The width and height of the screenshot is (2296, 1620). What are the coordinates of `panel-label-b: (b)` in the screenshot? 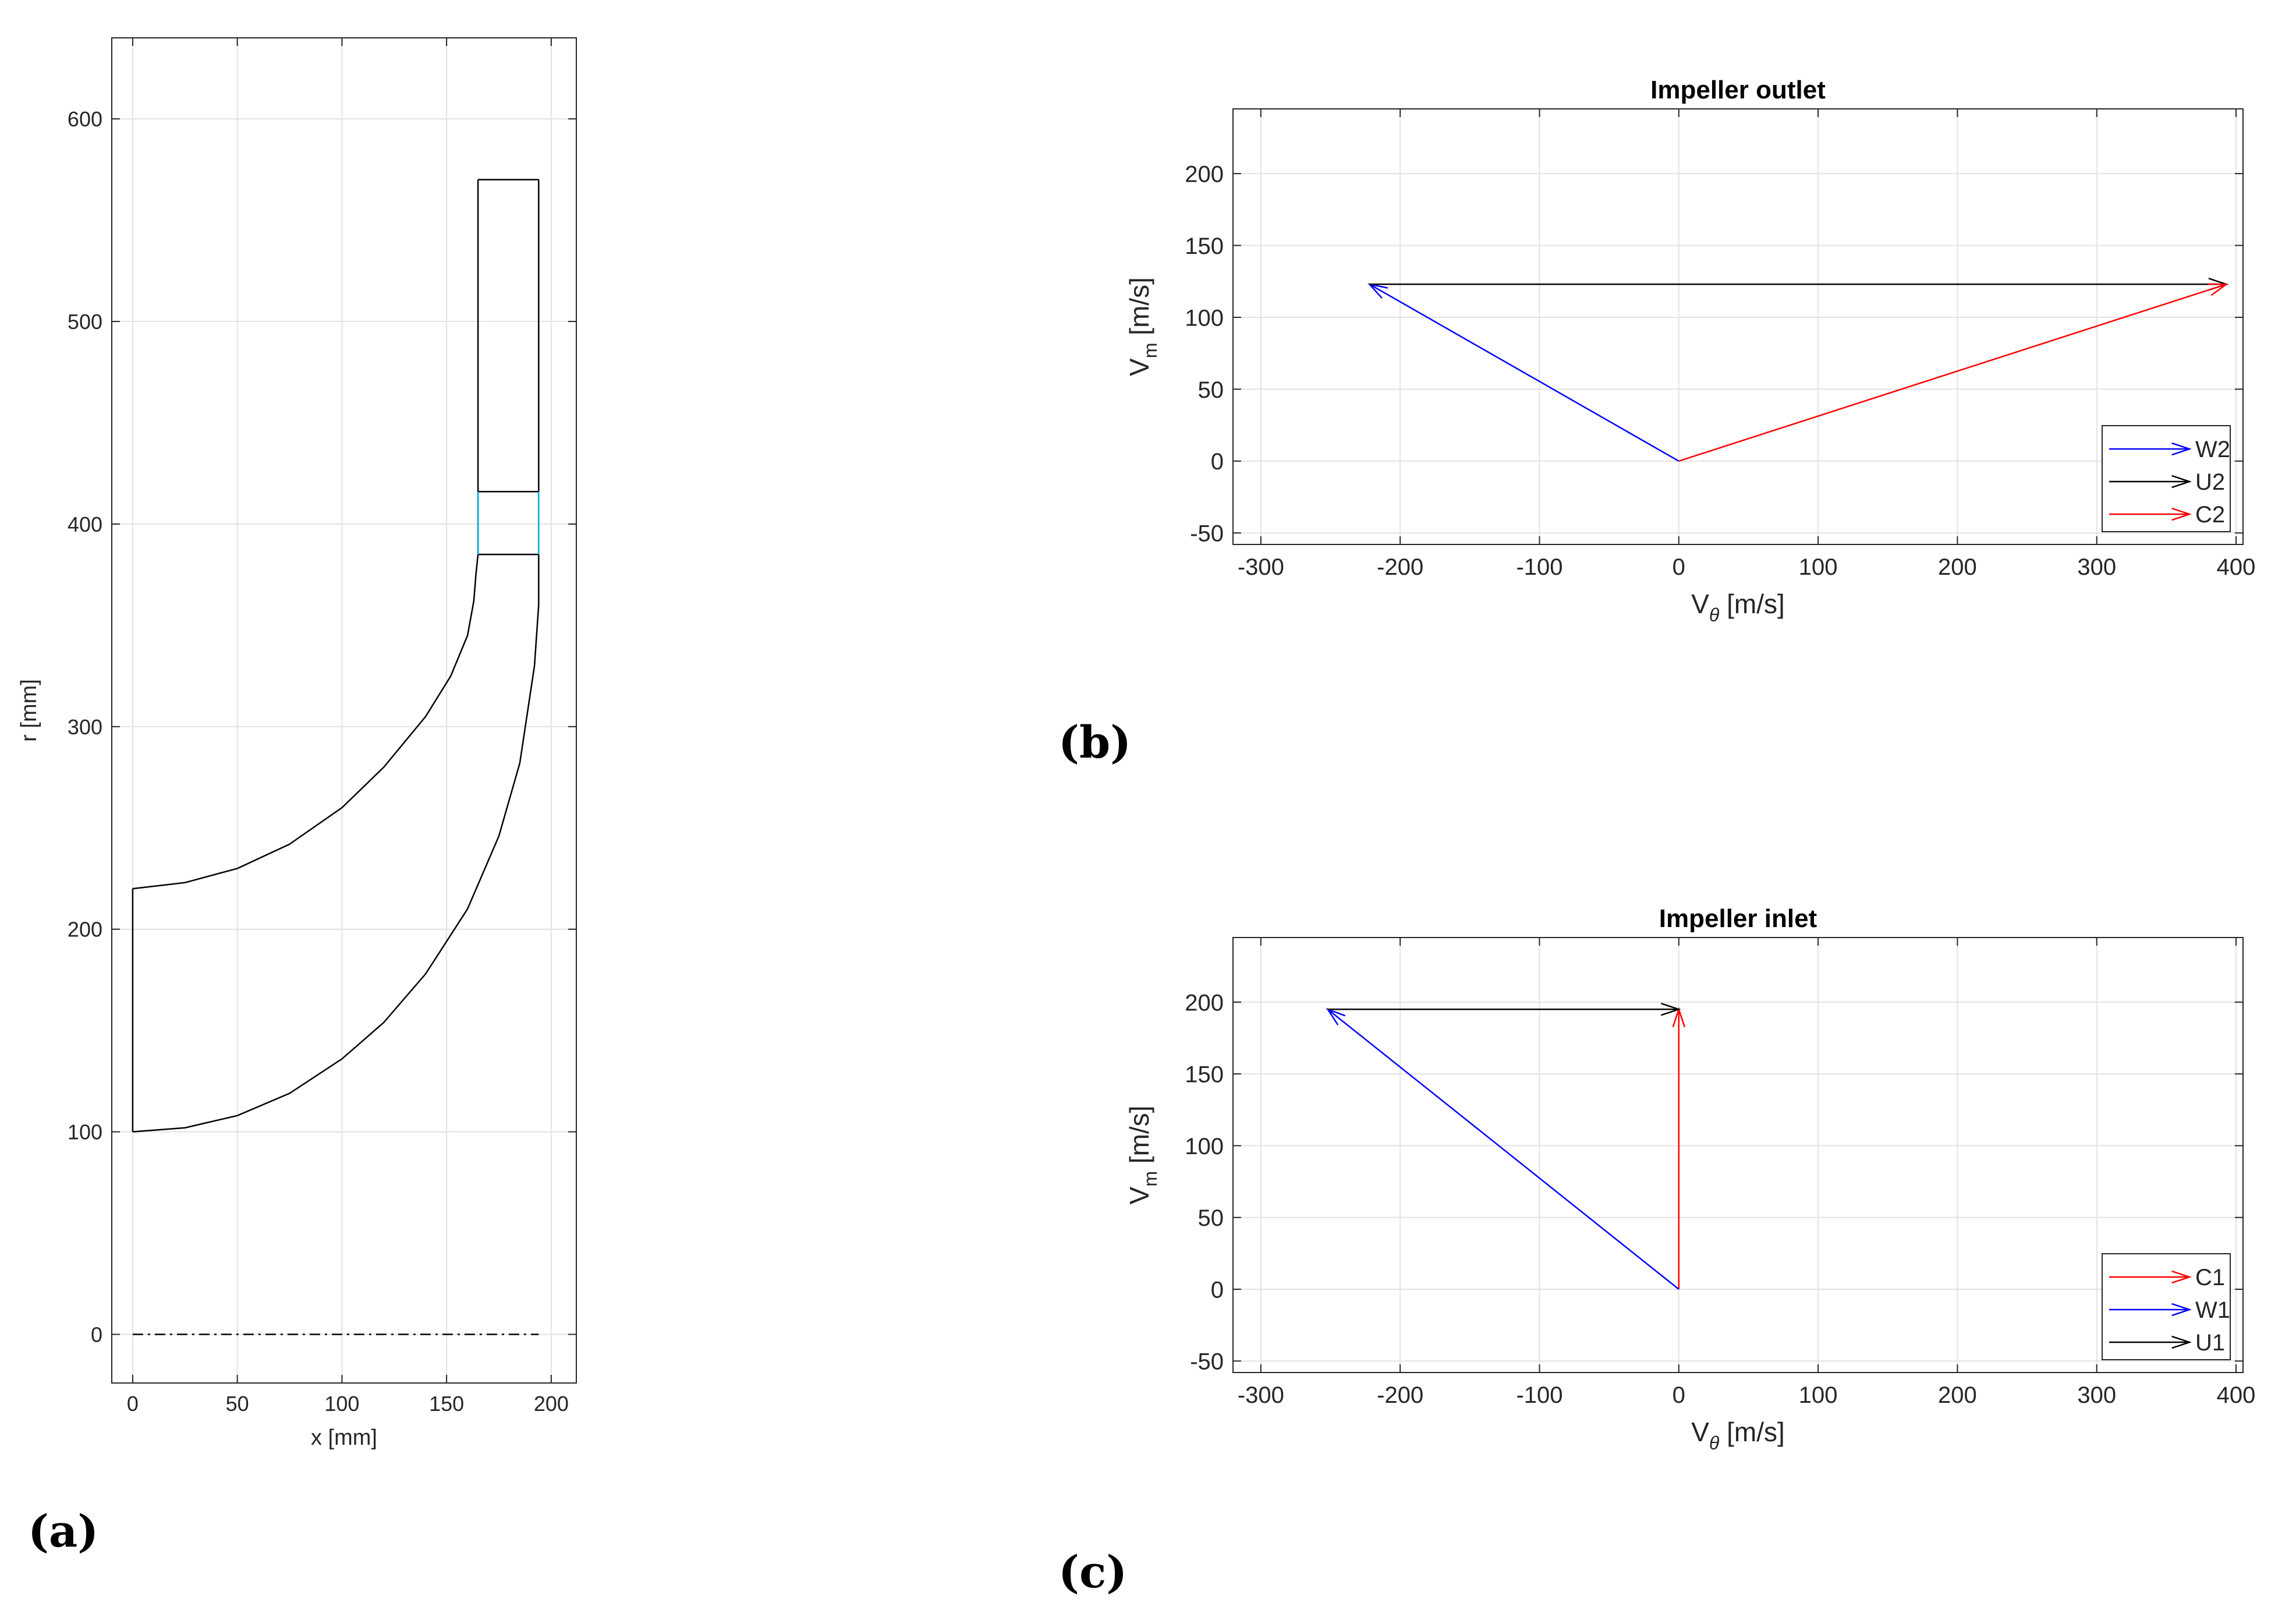 It's located at (1095, 742).